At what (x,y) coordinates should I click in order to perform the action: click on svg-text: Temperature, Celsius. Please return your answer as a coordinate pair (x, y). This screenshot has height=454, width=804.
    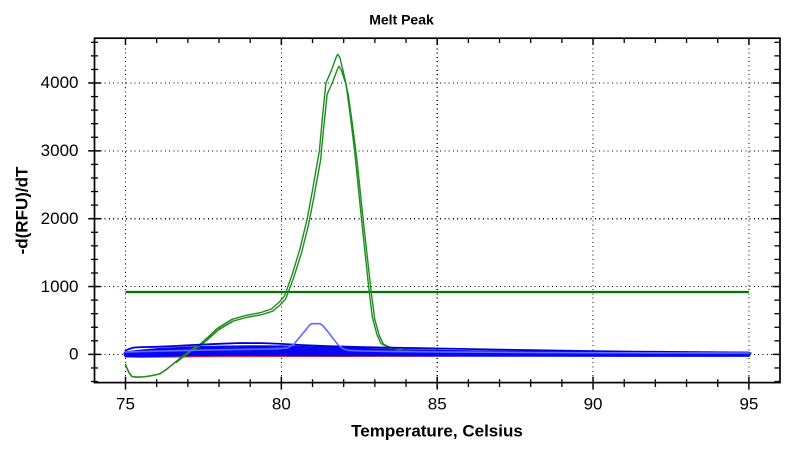
    Looking at the image, I should click on (437, 431).